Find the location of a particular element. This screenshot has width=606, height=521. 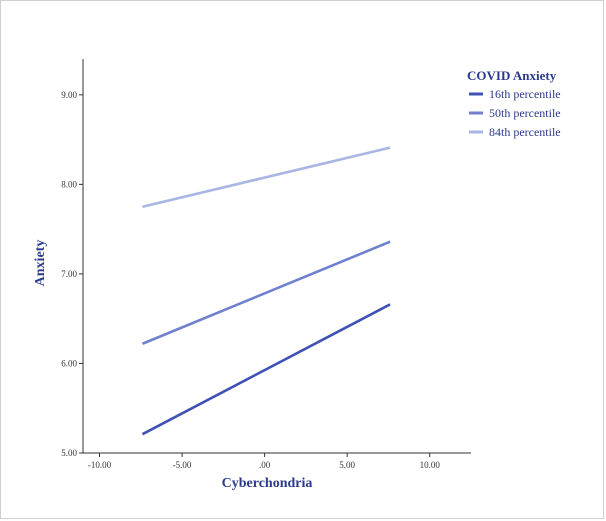

x-tick-label: .00 is located at coordinates (265, 465).